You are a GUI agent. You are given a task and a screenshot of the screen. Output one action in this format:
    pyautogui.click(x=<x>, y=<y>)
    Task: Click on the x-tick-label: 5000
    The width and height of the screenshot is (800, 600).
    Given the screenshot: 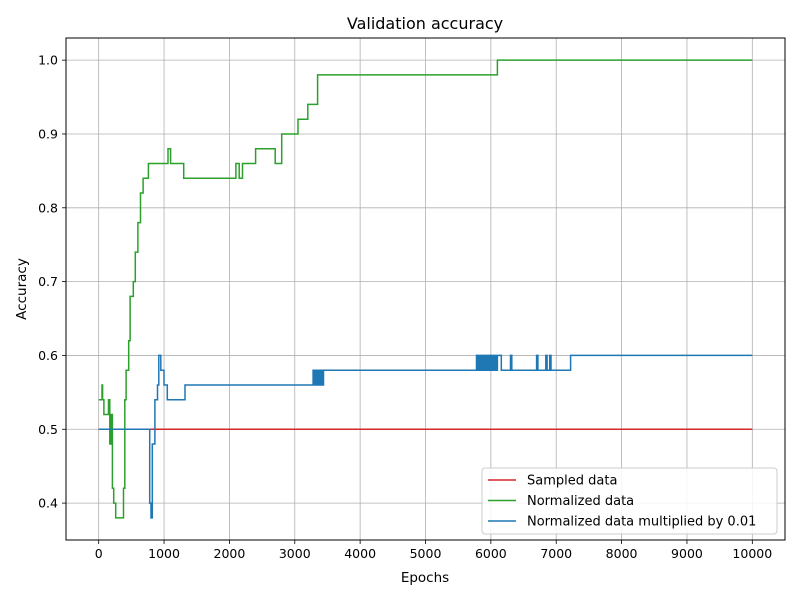 What is the action you would take?
    pyautogui.click(x=426, y=553)
    